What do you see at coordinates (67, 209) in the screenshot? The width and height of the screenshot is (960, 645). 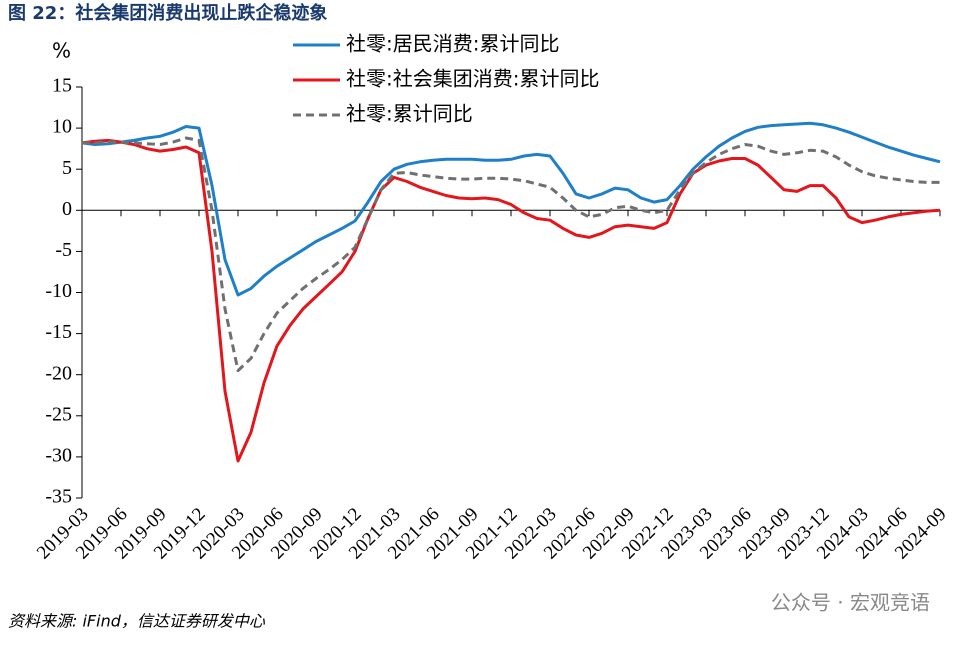 I see `y-tick-label: 0` at bounding box center [67, 209].